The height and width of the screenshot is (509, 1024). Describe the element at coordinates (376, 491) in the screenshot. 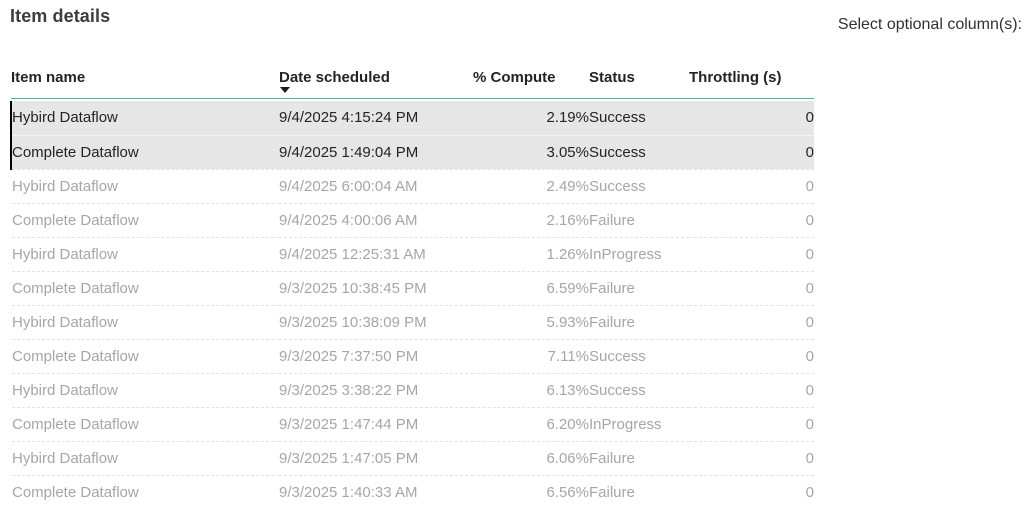

I see `cell-date: 9/3/2025 1:40:33 AM` at that location.